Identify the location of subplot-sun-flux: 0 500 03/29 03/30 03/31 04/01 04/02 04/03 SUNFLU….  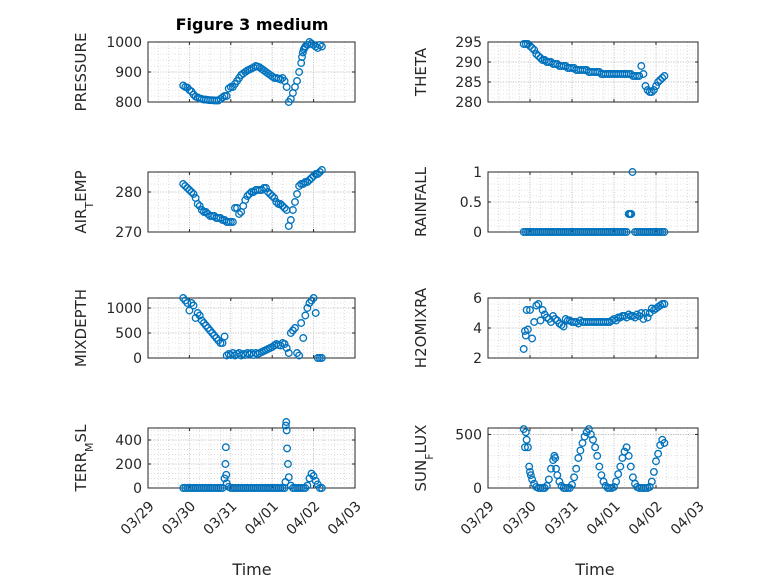
(560, 482).